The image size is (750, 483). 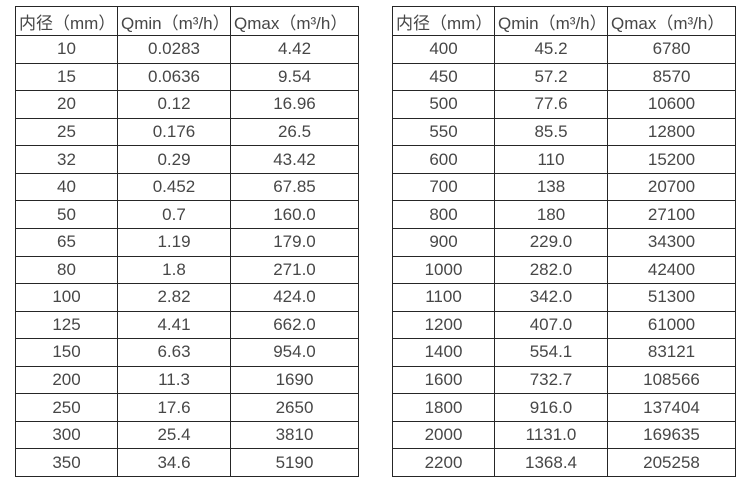 What do you see at coordinates (66, 49) in the screenshot?
I see `table-cell: 10` at bounding box center [66, 49].